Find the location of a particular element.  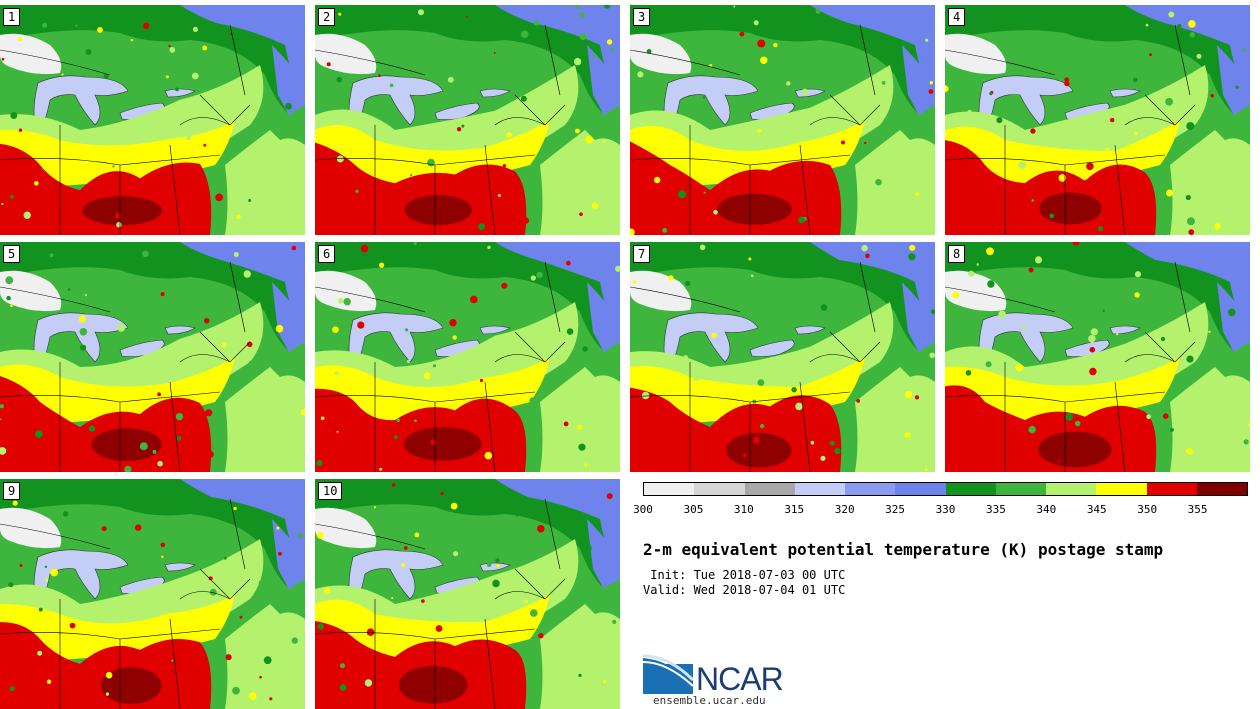

color-scale-bar is located at coordinates (945, 489).